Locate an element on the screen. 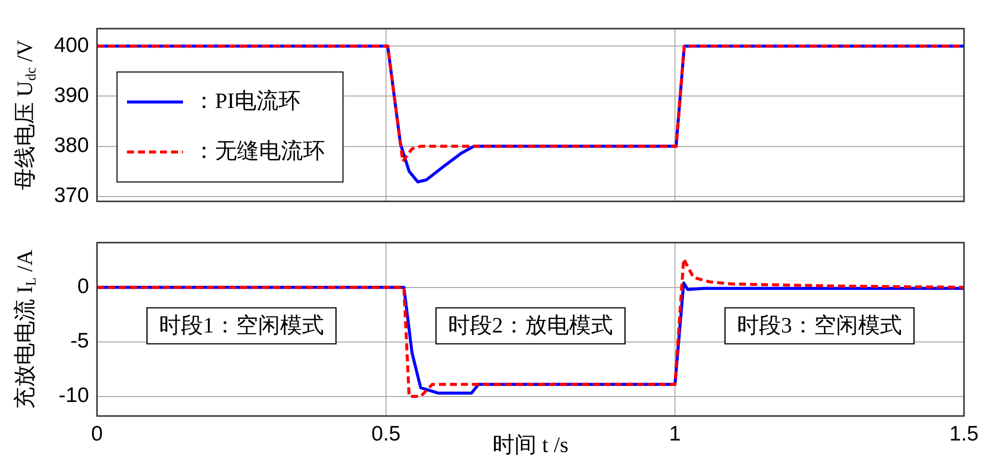  x-tick-label: 1.5 is located at coordinates (964, 434).